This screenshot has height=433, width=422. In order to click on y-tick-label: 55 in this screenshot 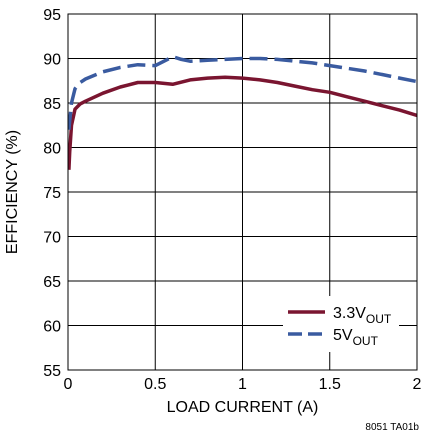, I will do `click(52, 371)`.